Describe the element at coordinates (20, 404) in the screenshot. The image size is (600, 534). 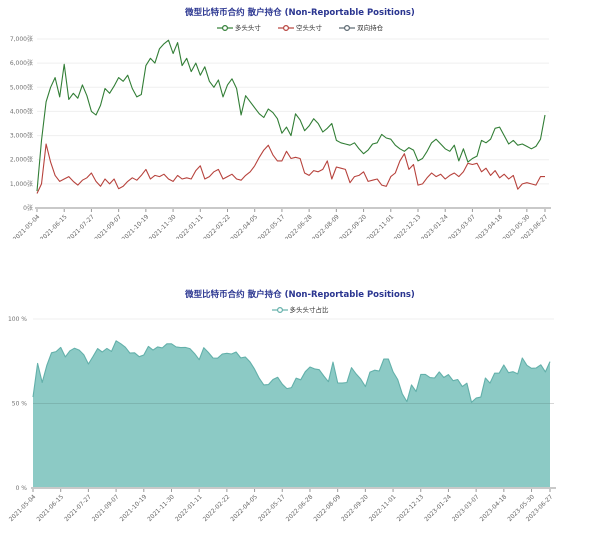
I see `y-axis-label: 50 %` at that location.